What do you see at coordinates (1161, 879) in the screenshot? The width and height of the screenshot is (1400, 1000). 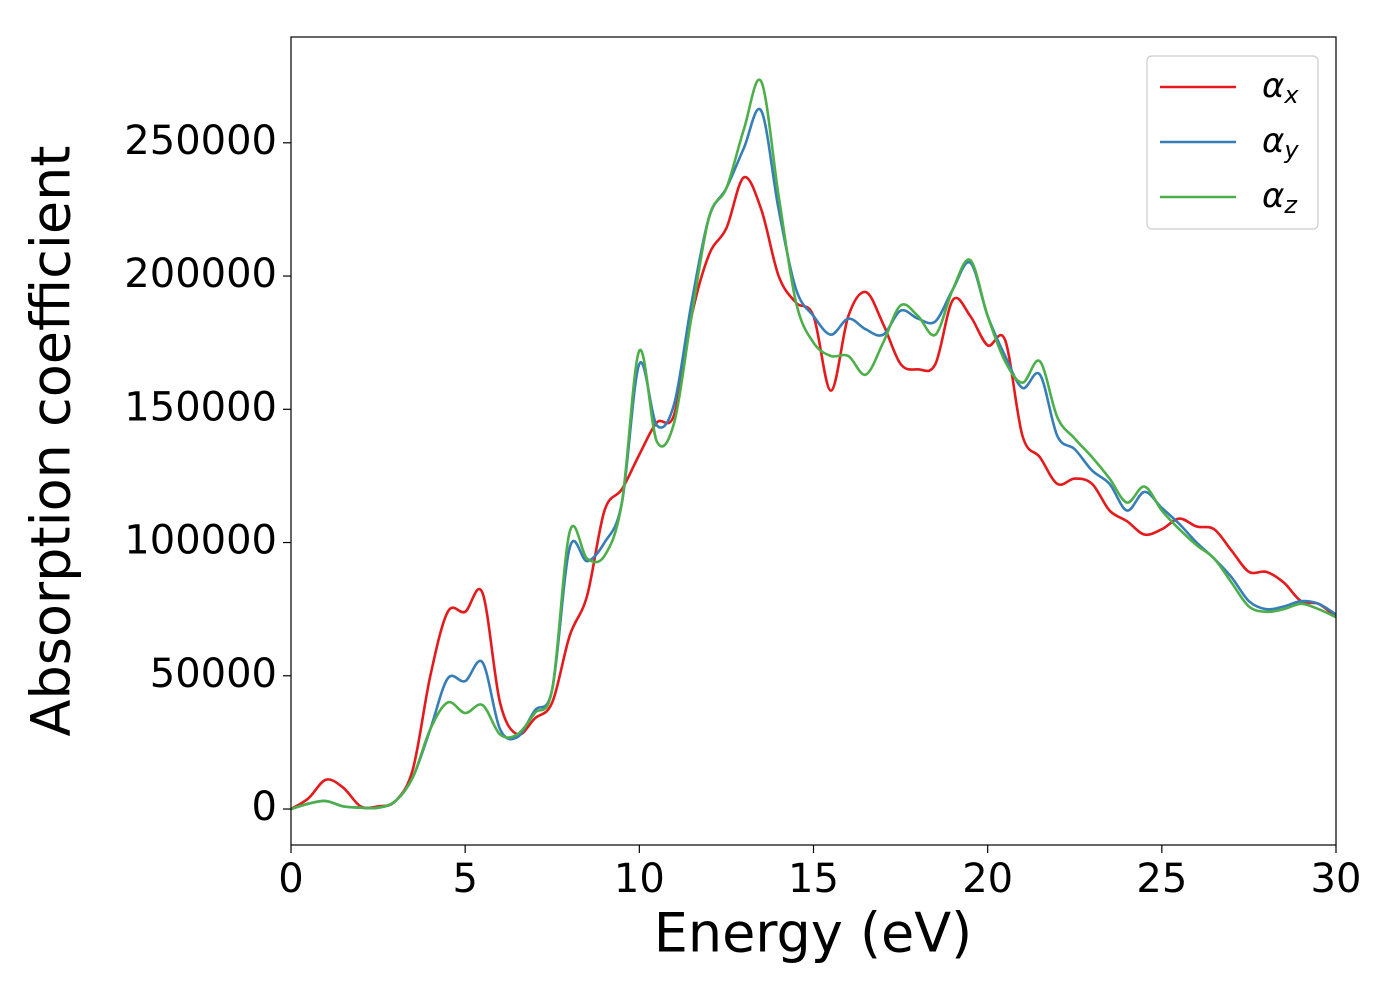 I see `x-tick-label: 25` at bounding box center [1161, 879].